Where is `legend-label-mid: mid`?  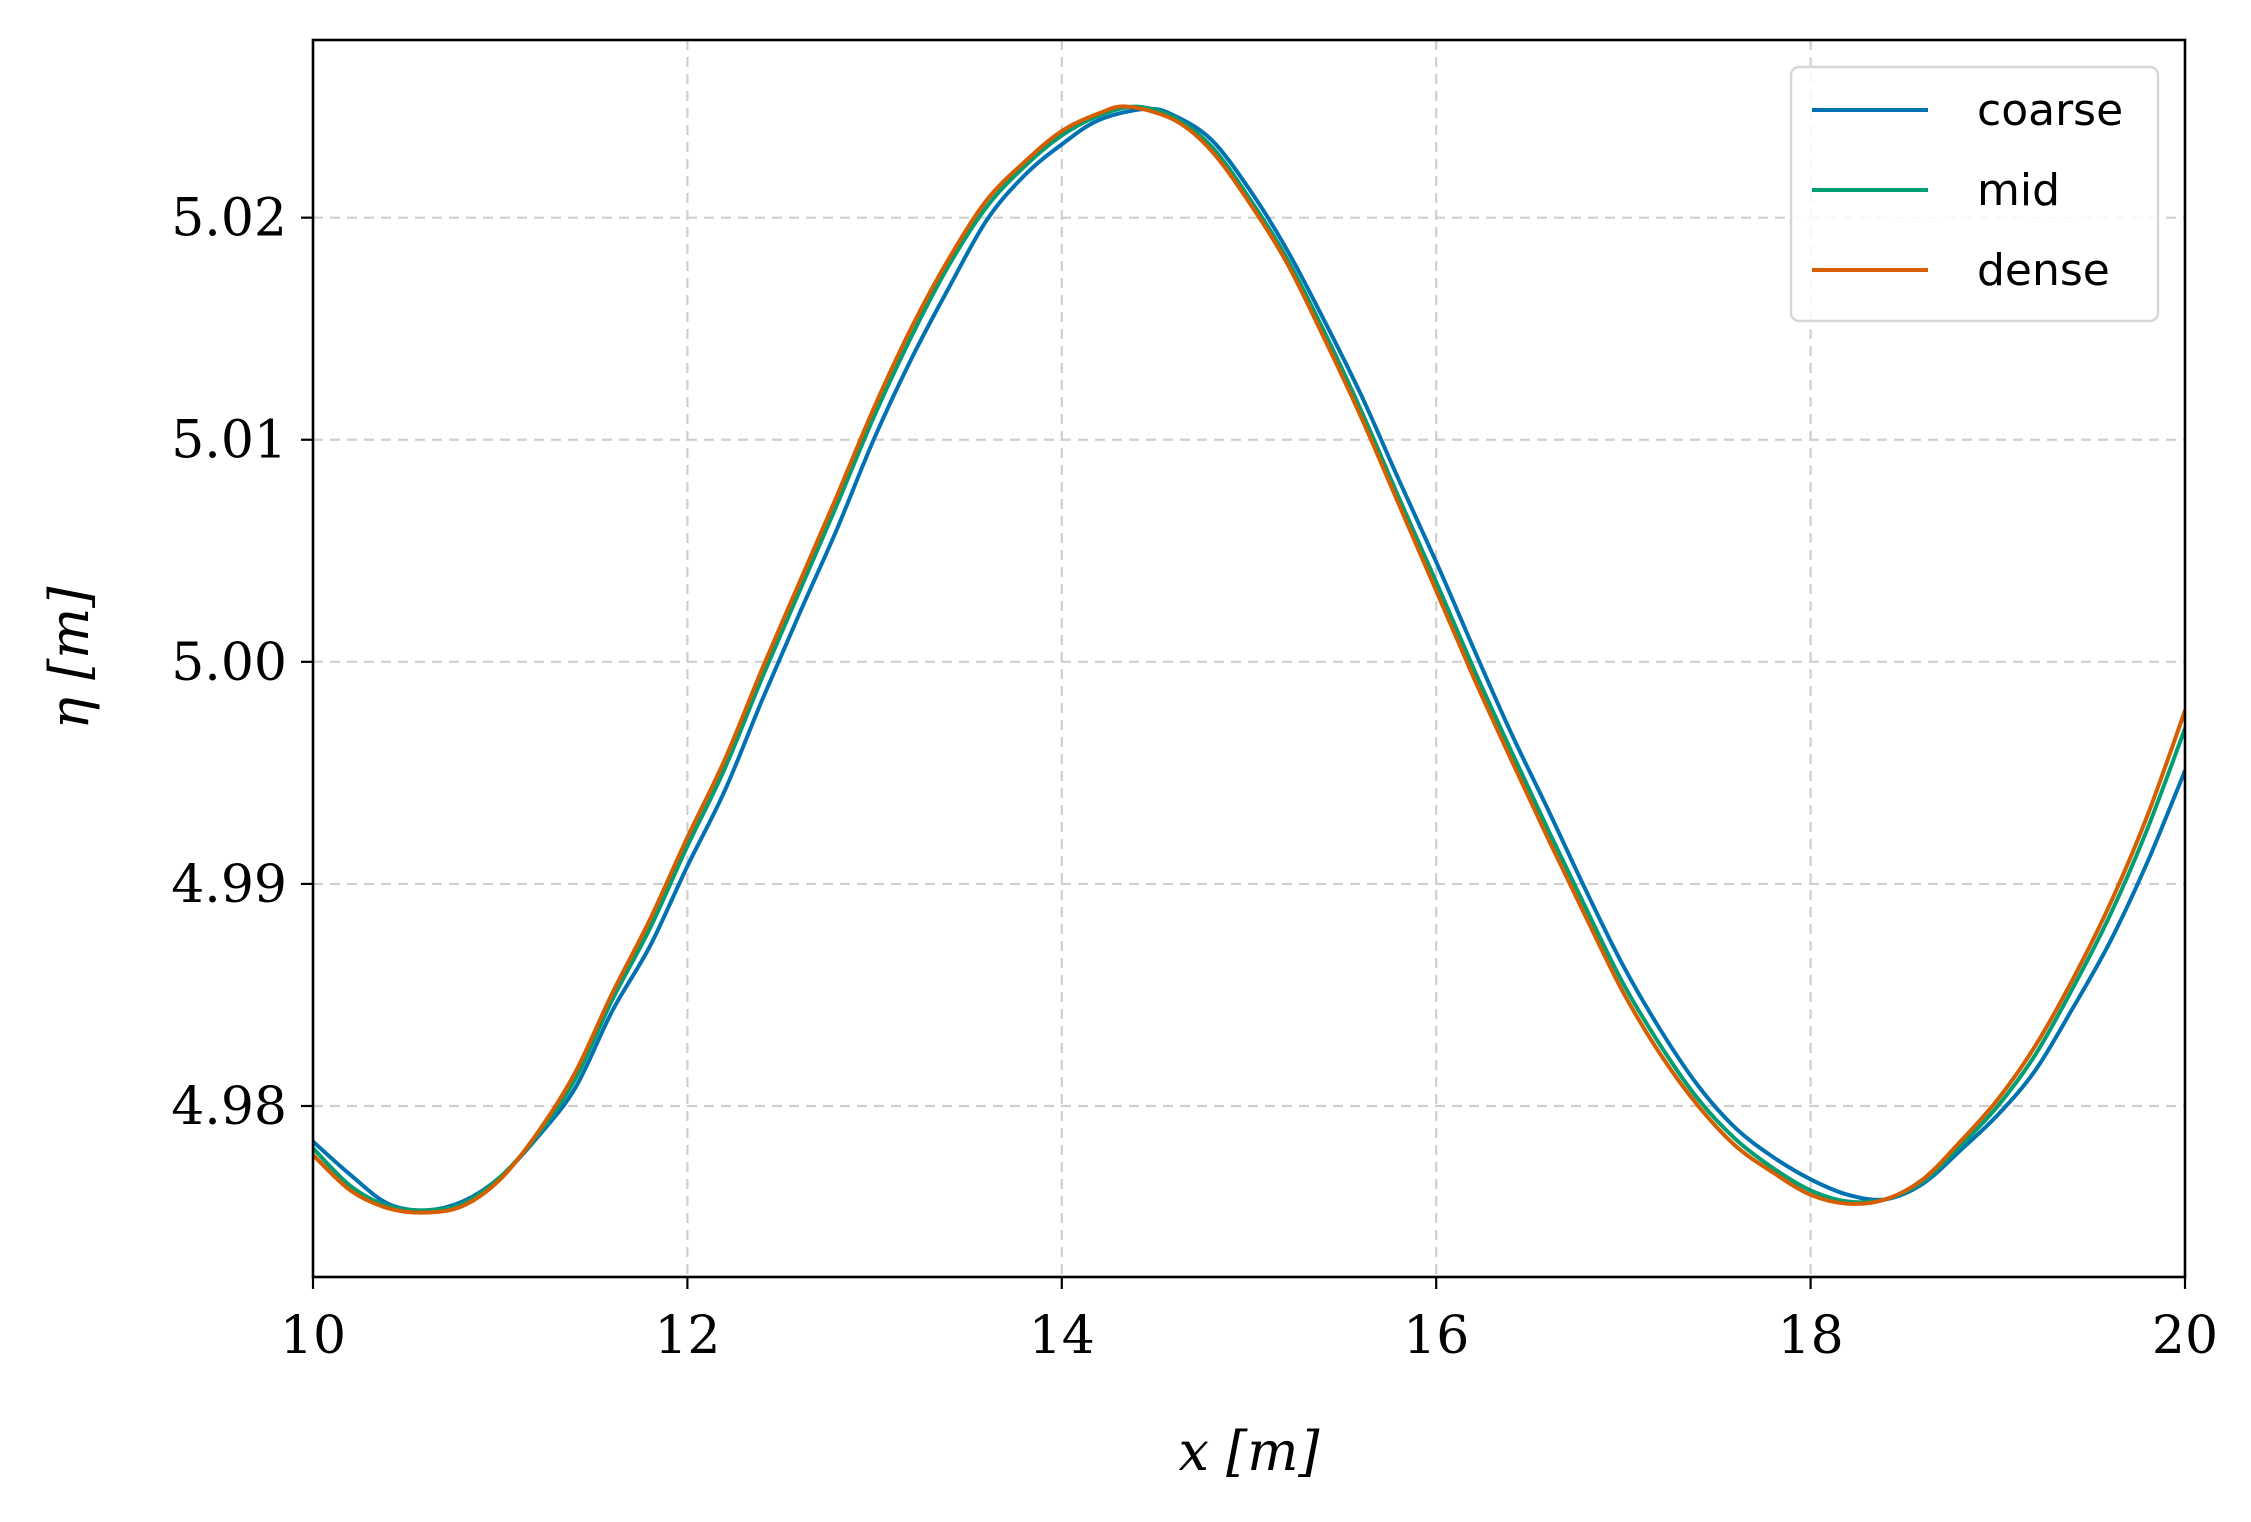
legend-label-mid: mid is located at coordinates (2018, 190).